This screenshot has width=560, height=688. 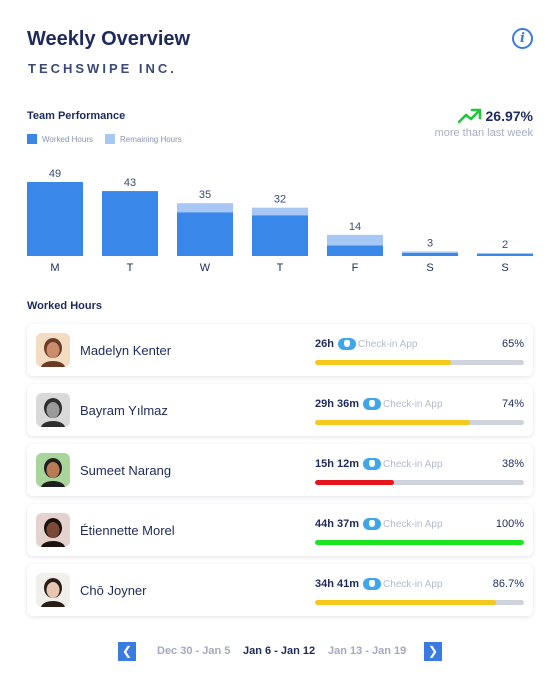 What do you see at coordinates (280, 200) in the screenshot?
I see `bar-value-label: 32` at bounding box center [280, 200].